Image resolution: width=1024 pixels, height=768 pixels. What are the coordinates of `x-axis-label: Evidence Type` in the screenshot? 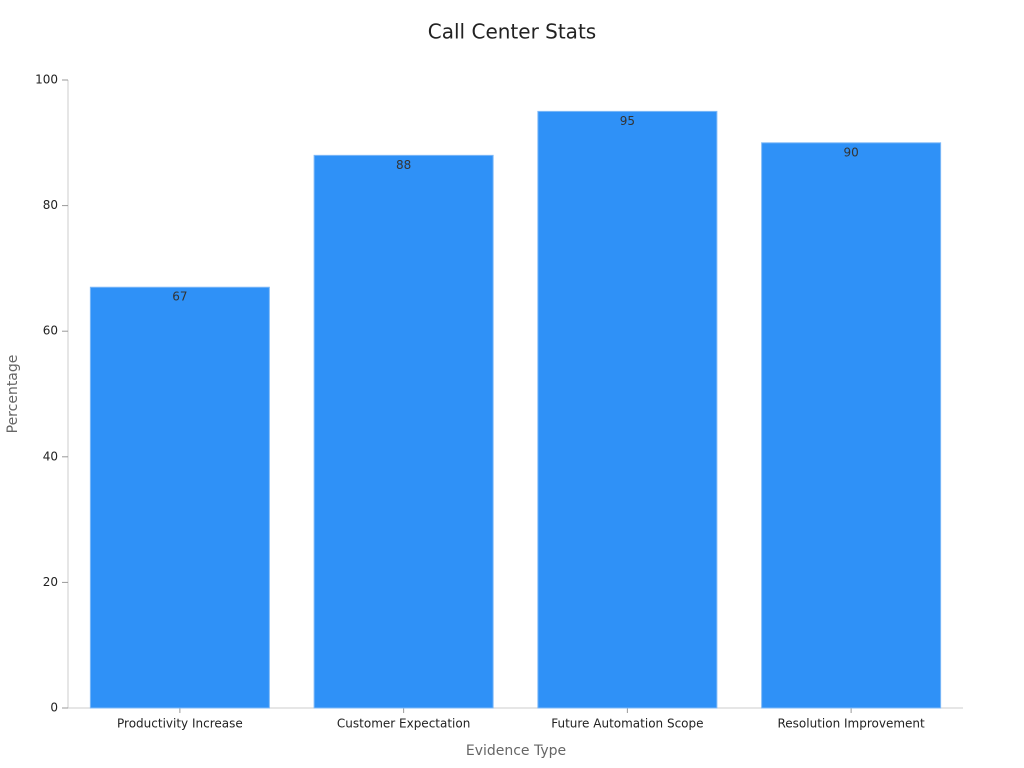 It's located at (516, 751).